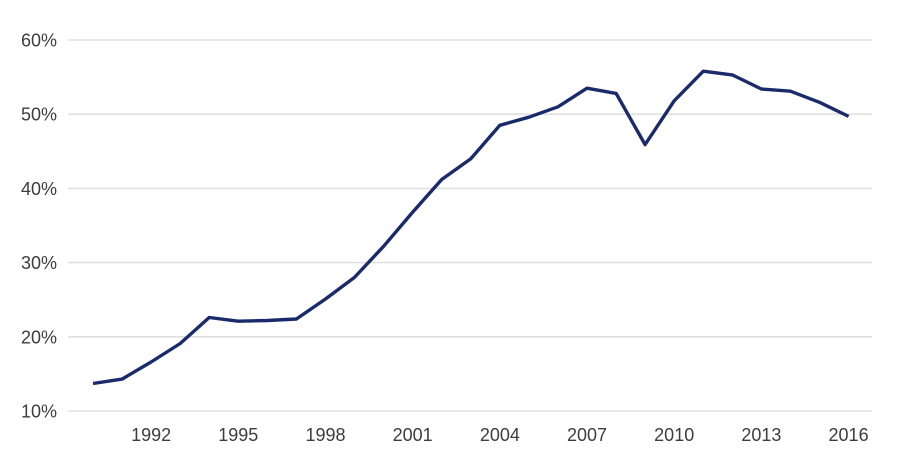  I want to click on y-axis-tick-label: 60%, so click(39, 41).